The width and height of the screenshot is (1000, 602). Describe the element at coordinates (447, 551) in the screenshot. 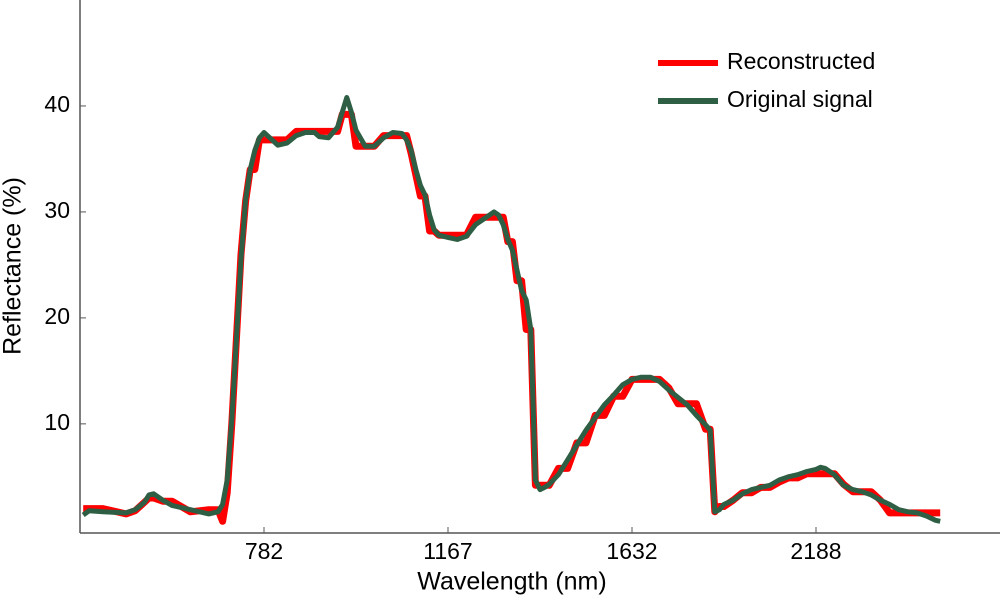

I see `x-tick-label: 1167` at that location.